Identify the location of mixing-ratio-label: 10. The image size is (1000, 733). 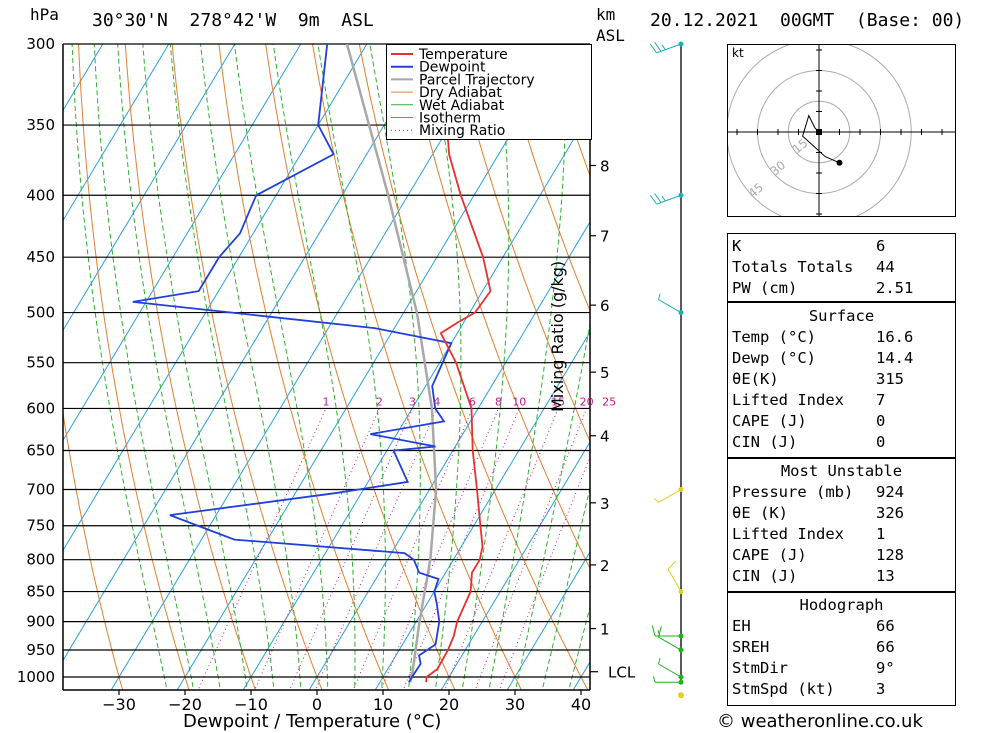
(519, 401).